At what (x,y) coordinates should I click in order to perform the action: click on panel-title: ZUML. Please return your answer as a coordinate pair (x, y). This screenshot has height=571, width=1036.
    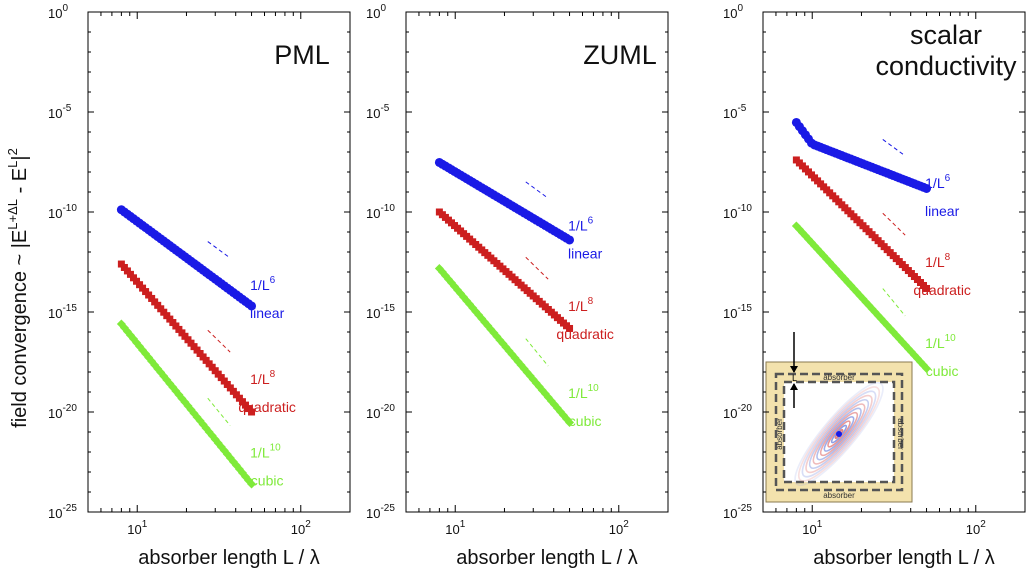
    Looking at the image, I should click on (620, 55).